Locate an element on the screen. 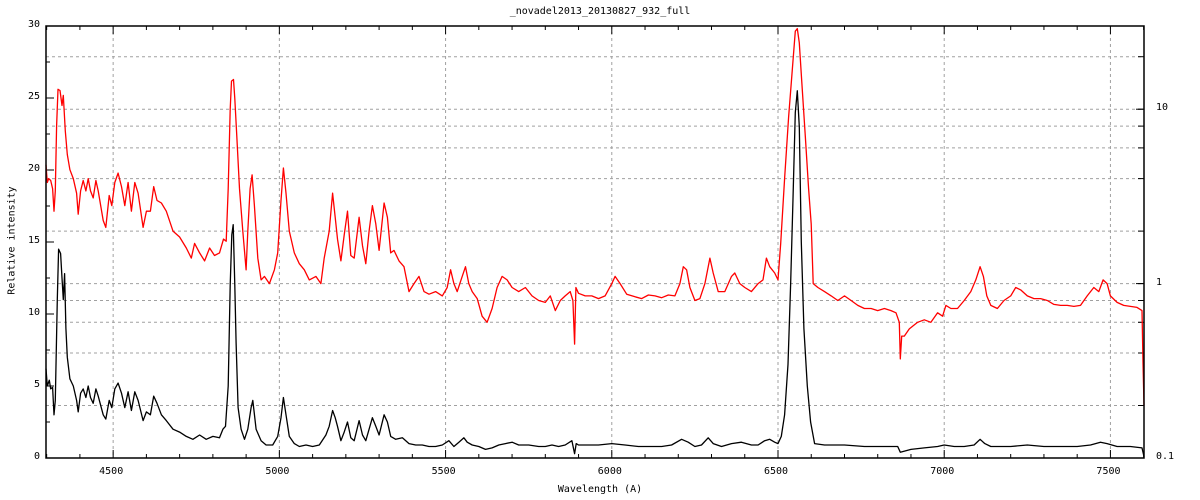  y-tick-label: 10 is located at coordinates (33, 312).